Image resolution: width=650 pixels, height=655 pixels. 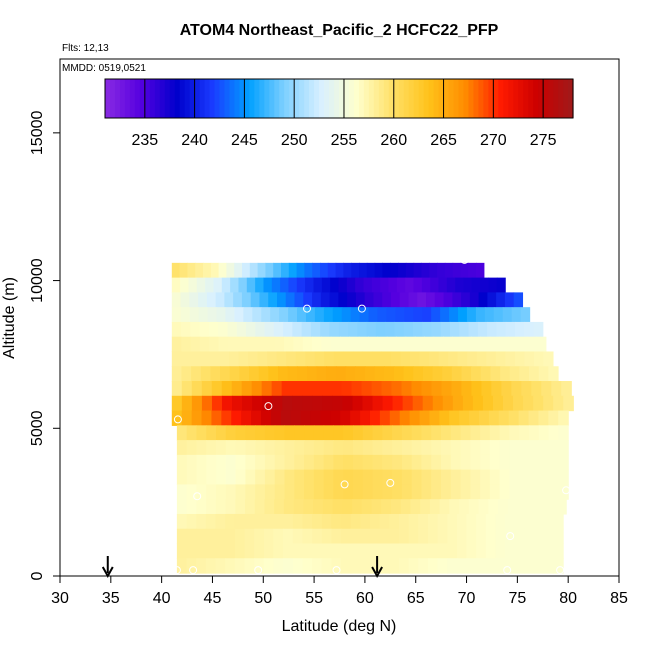 I want to click on x-tick-label: 40, so click(x=162, y=598).